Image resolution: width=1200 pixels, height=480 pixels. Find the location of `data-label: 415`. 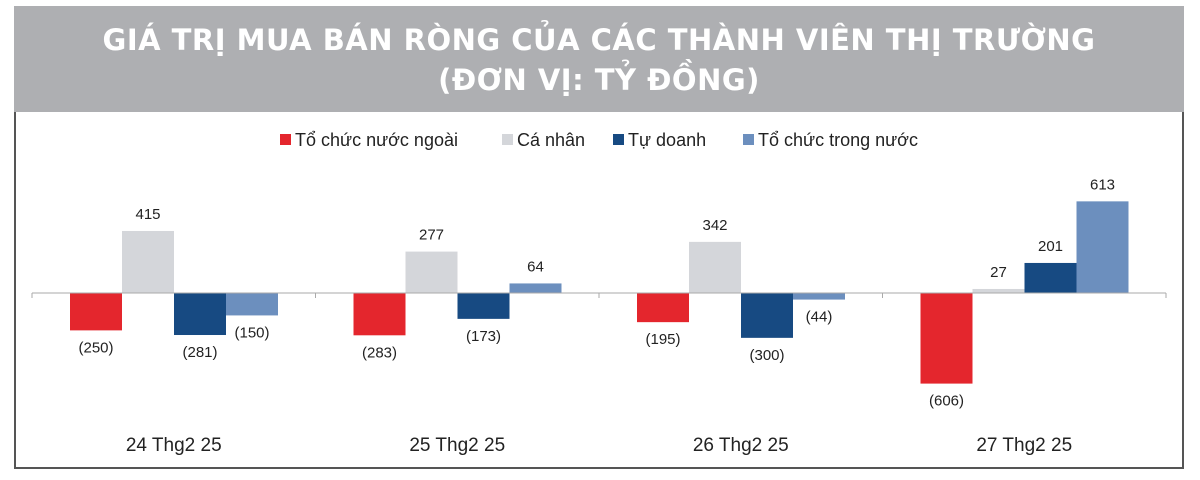

data-label: 415 is located at coordinates (147, 214).